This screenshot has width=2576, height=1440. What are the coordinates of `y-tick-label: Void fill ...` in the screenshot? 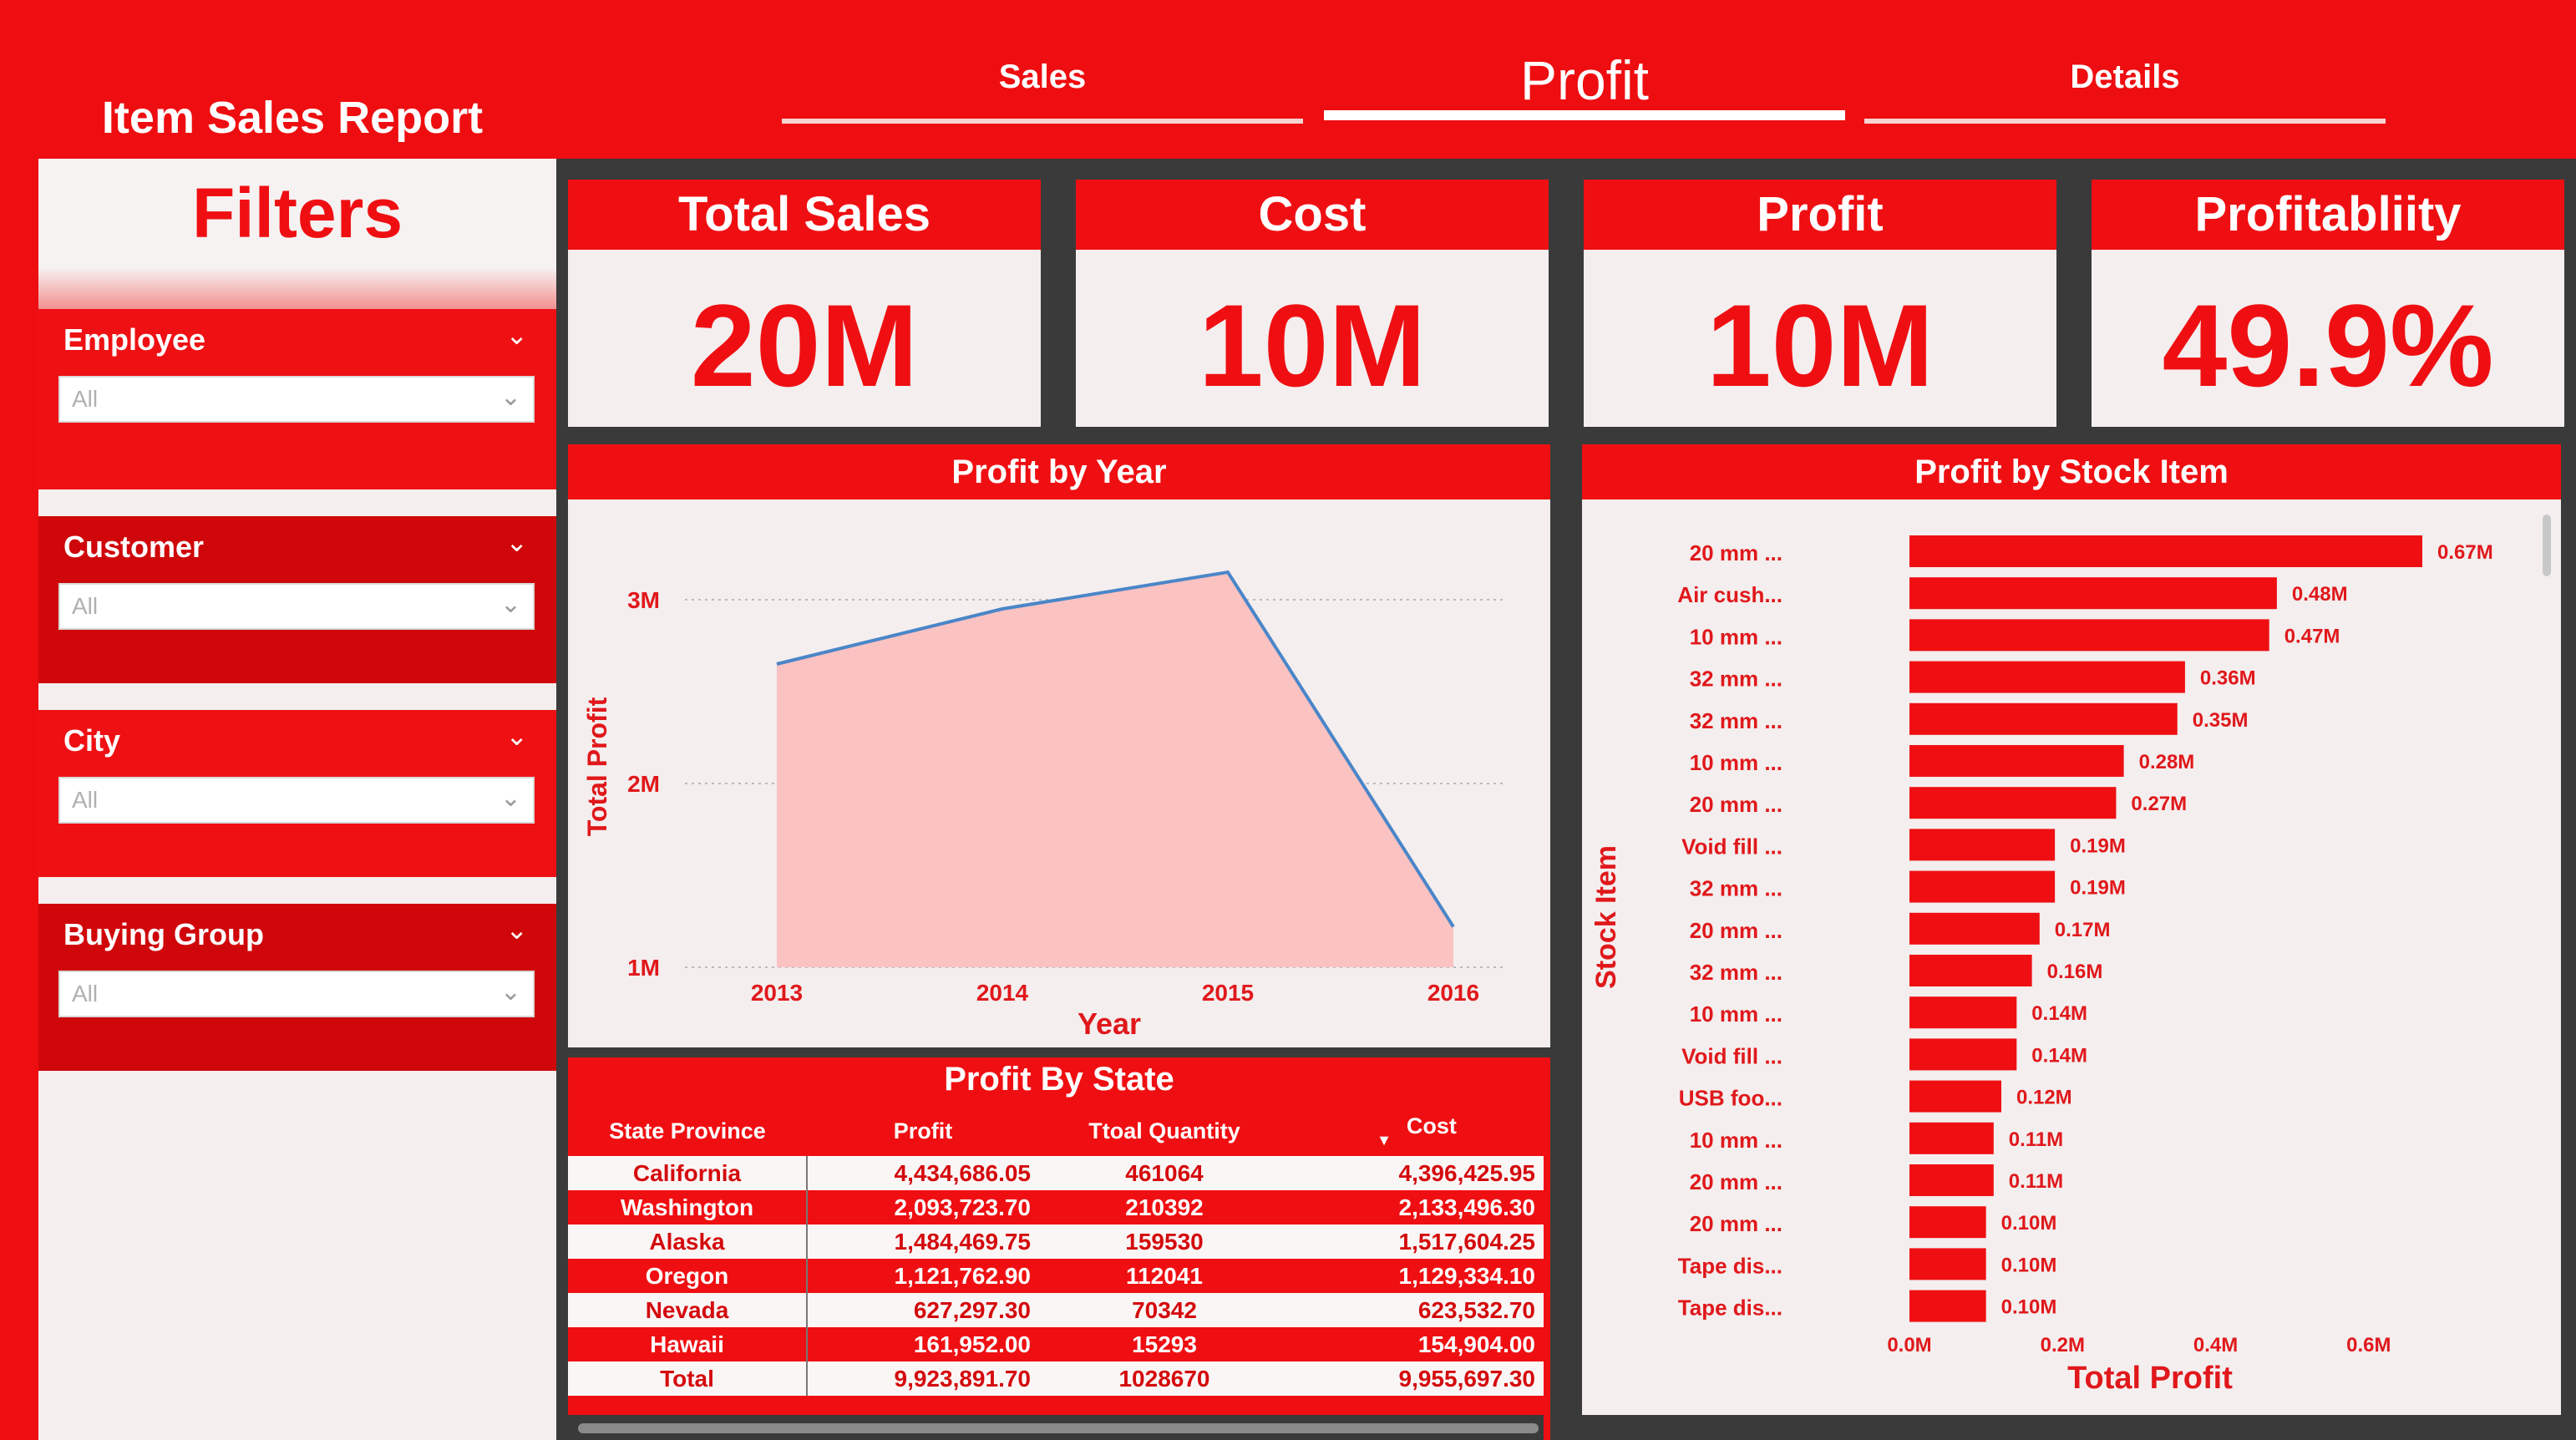 It's located at (1732, 1055).